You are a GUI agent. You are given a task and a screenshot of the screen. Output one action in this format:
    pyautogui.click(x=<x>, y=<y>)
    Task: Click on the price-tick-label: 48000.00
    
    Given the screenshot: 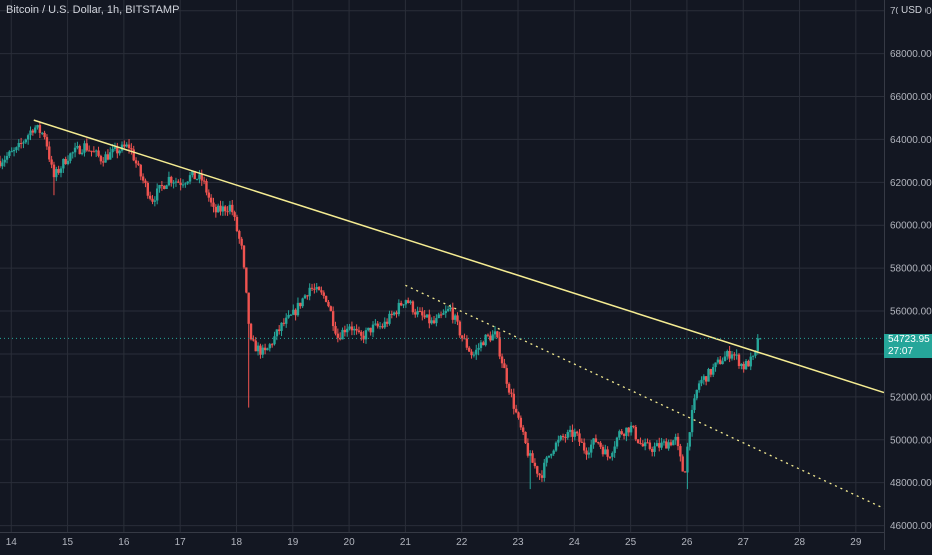 What is the action you would take?
    pyautogui.click(x=911, y=483)
    